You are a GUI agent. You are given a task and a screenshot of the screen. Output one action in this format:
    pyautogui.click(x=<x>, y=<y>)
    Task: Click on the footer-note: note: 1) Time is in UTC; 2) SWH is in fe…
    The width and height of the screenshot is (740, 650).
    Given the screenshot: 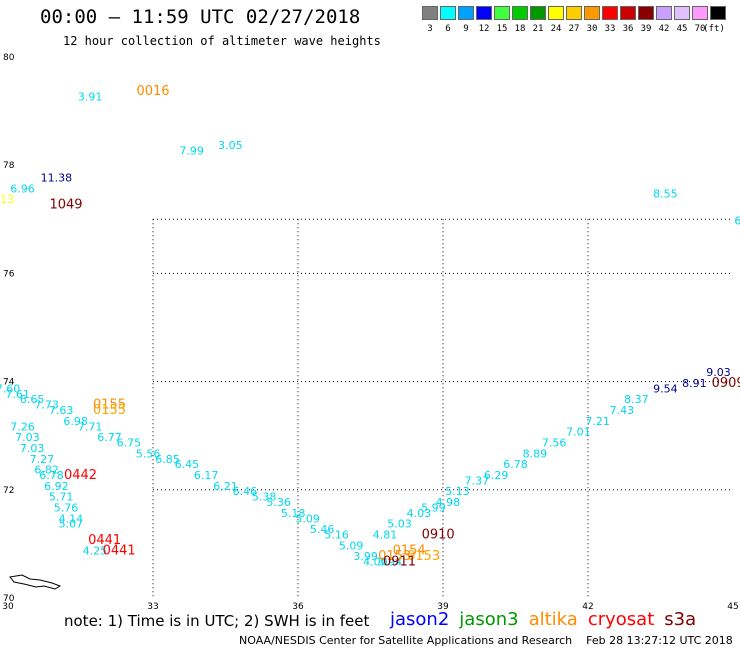 What is the action you would take?
    pyautogui.click(x=217, y=621)
    